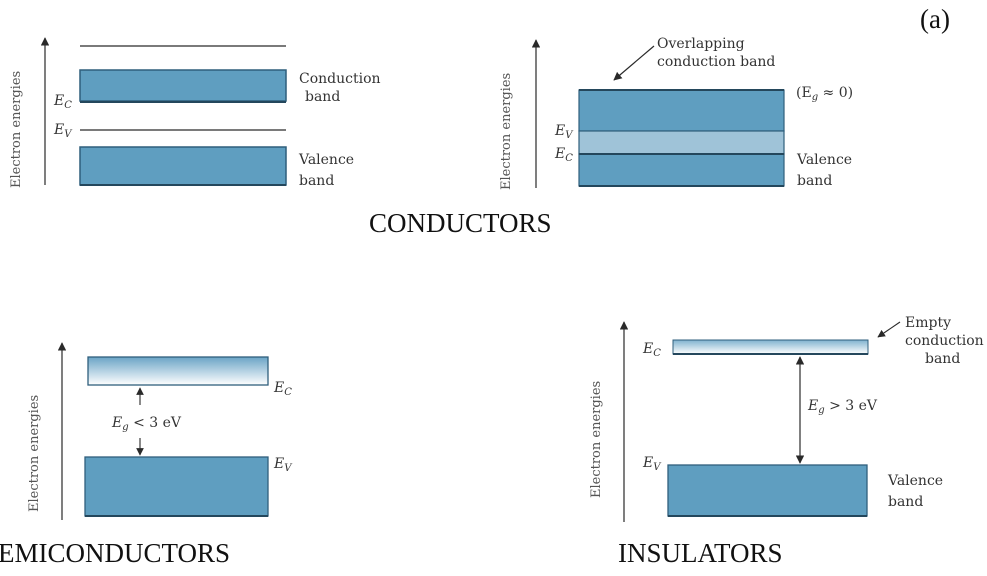  I want to click on conduction-label-line1: Conduction, so click(340, 79).